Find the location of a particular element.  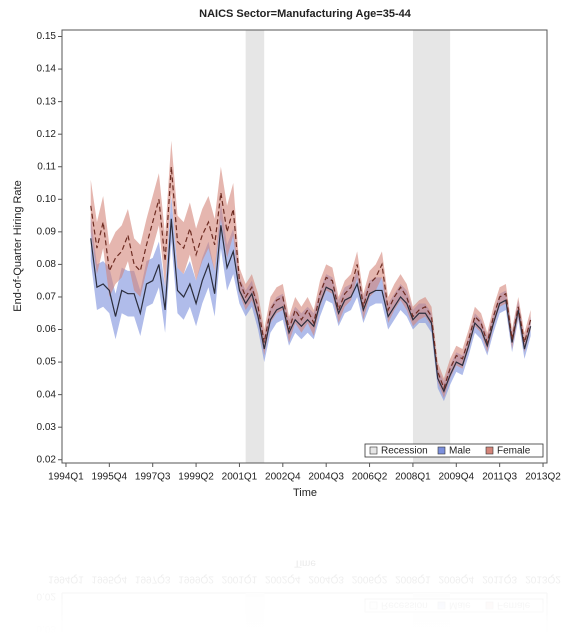

x-axis-label: Time is located at coordinates (305, 493).